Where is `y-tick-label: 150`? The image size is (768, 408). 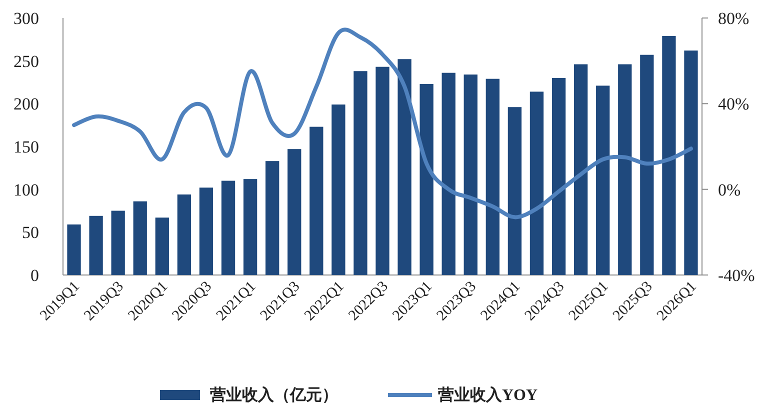 y-tick-label: 150 is located at coordinates (26, 147).